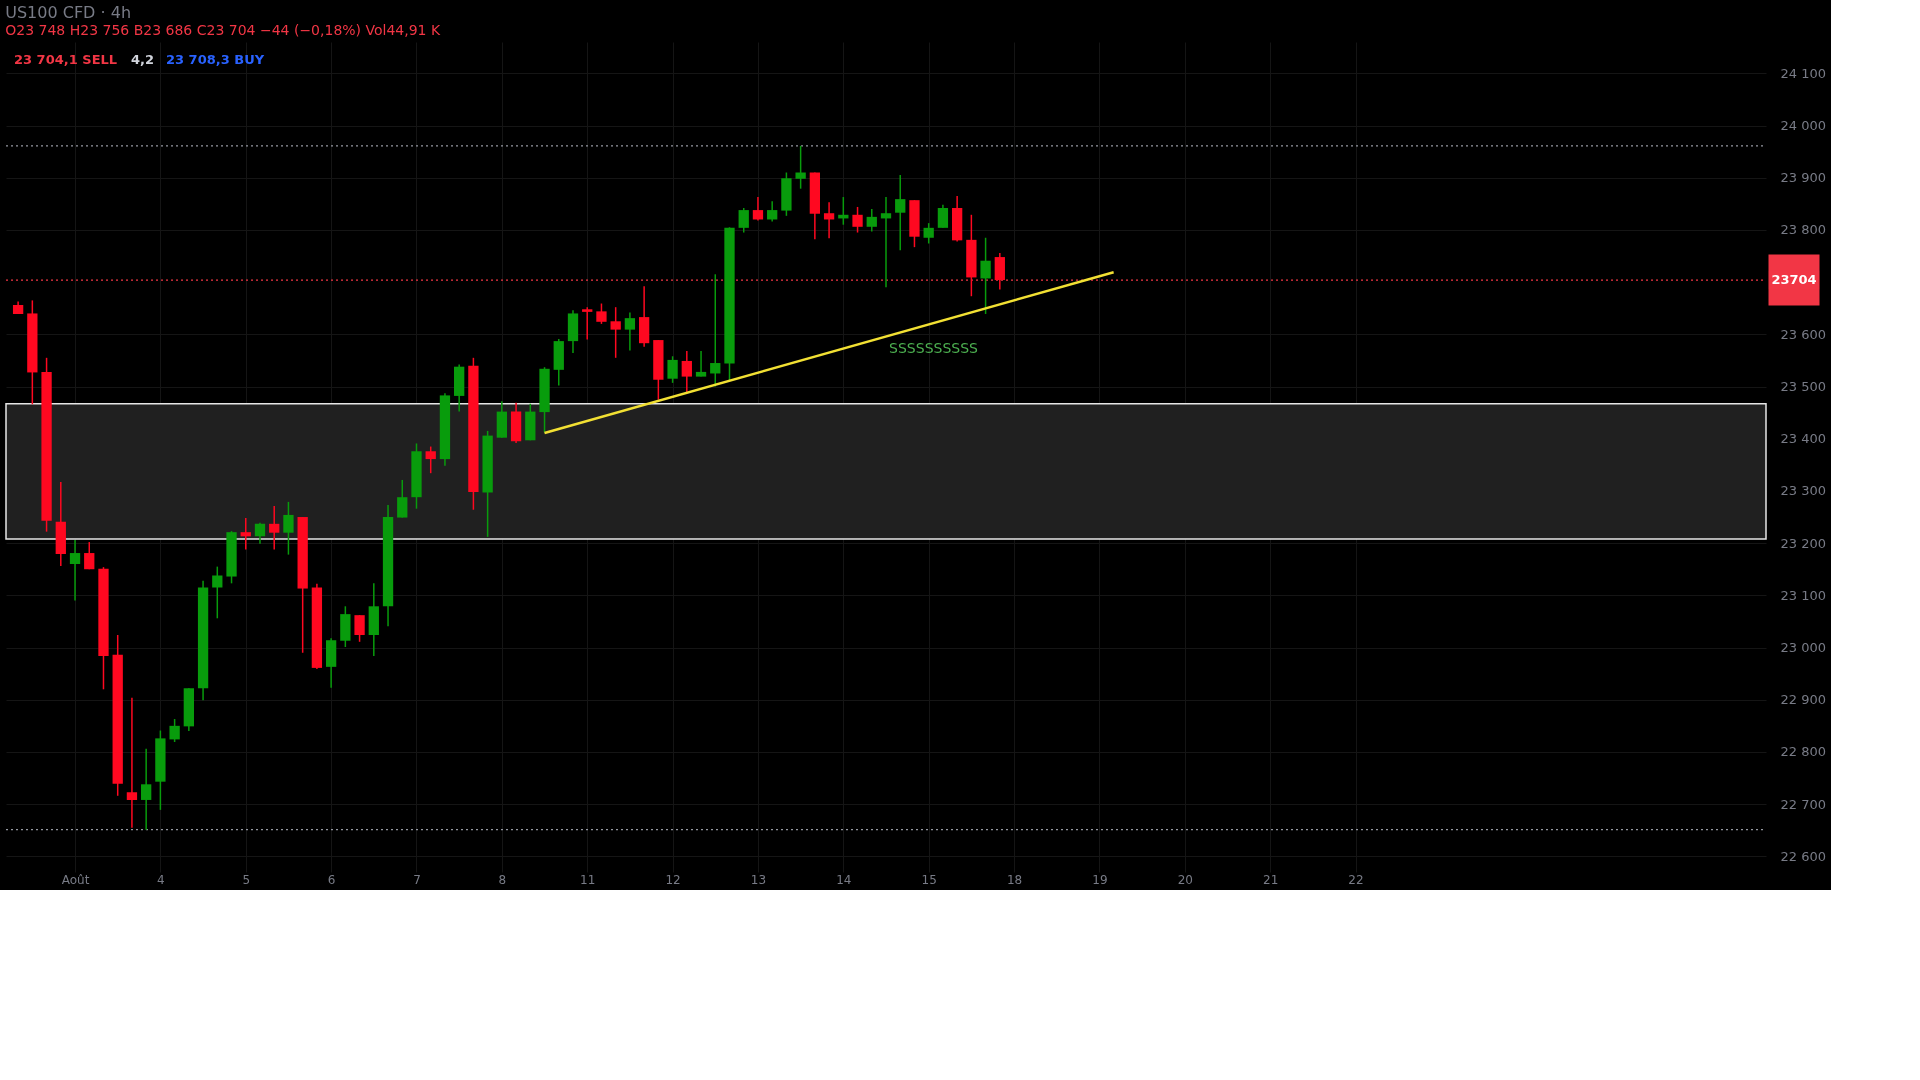  I want to click on y-tick-label: 24 100, so click(1803, 73).